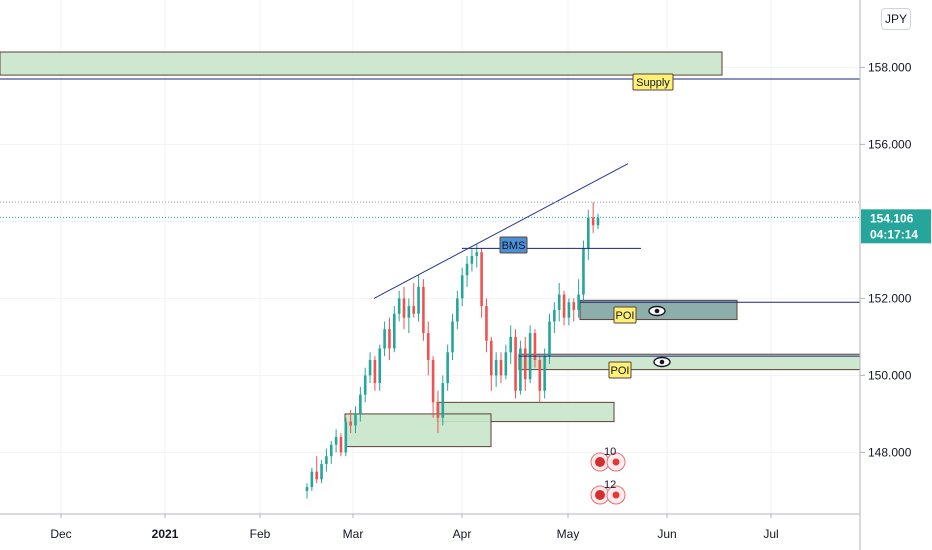  What do you see at coordinates (620, 370) in the screenshot?
I see `poi-label-lower: POI` at bounding box center [620, 370].